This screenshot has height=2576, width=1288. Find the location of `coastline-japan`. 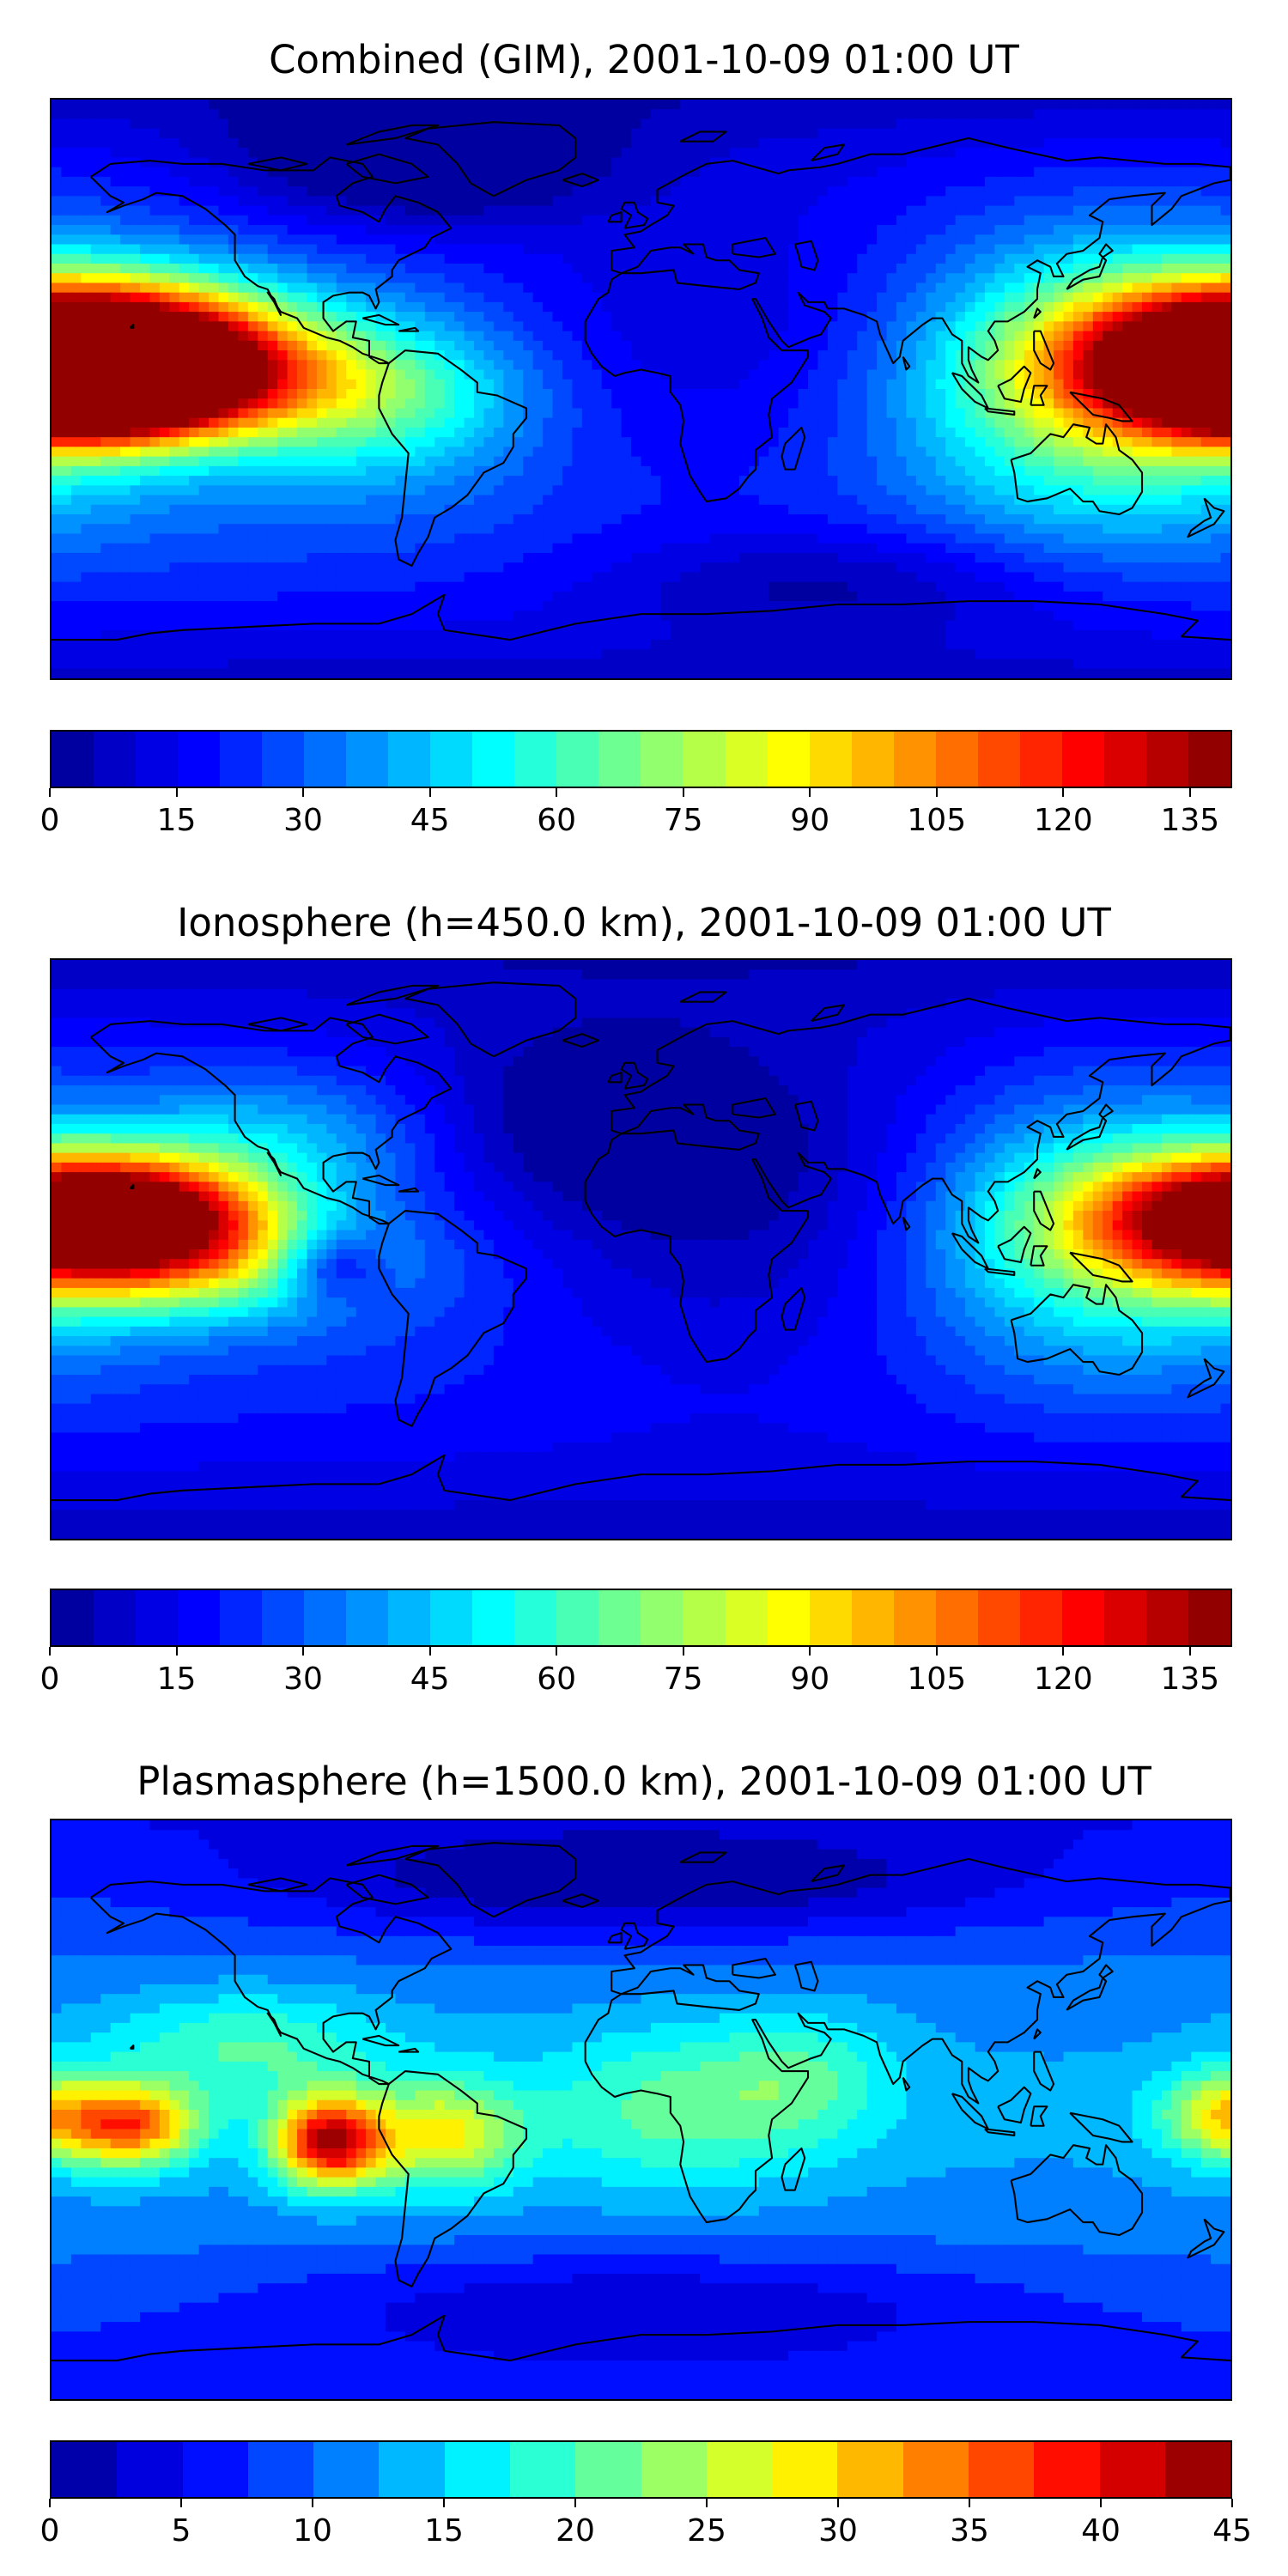

coastline-japan is located at coordinates (1090, 266).